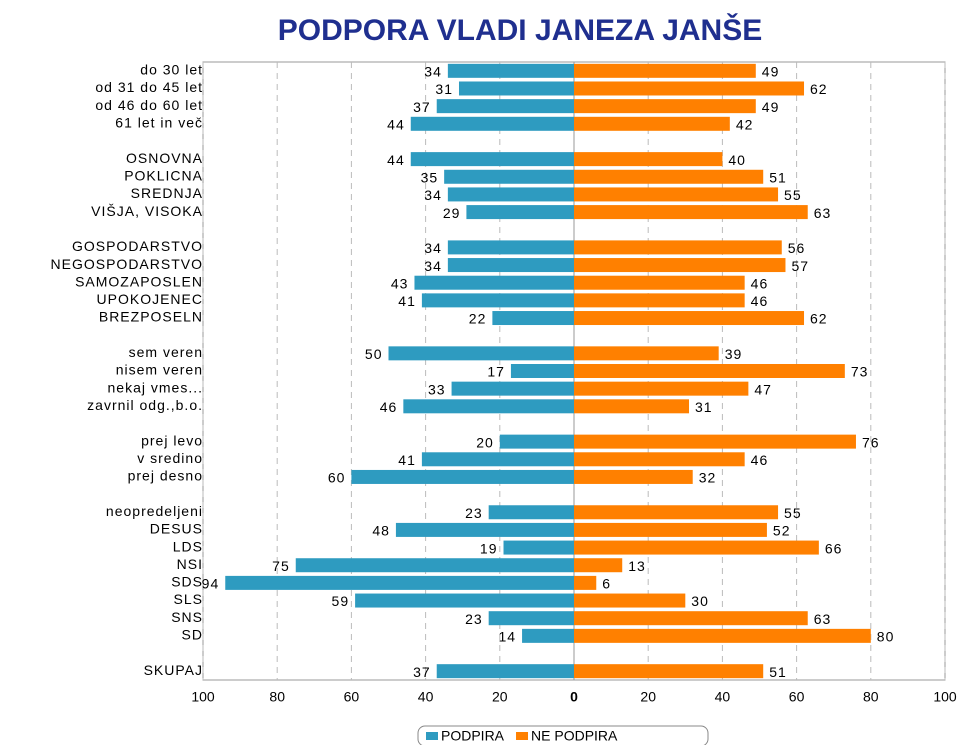 Image resolution: width=966 pixels, height=745 pixels. What do you see at coordinates (489, 548) in the screenshot?
I see `value-label: 19` at bounding box center [489, 548].